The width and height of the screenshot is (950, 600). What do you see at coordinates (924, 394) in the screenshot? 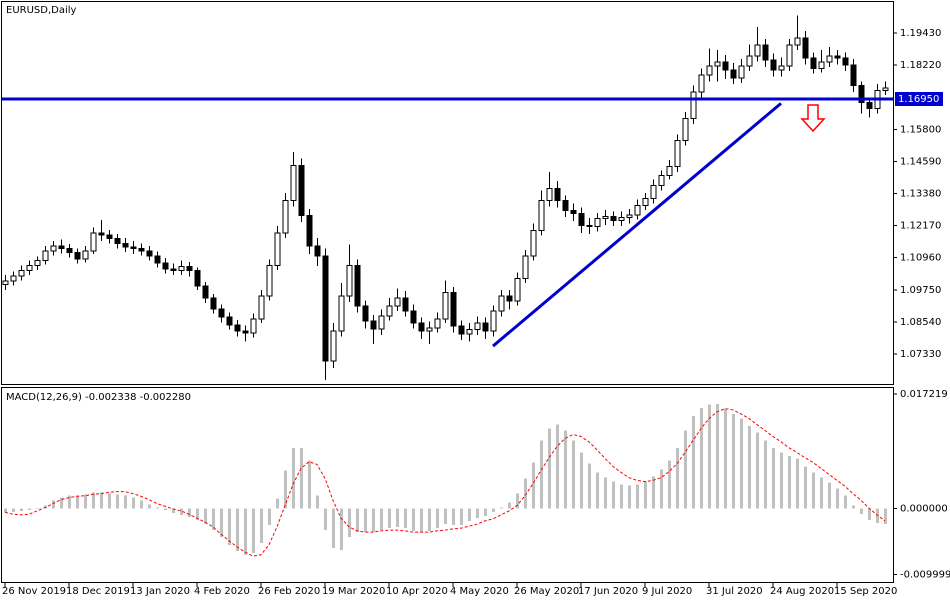
I see `y-tick-label: 0.017219` at bounding box center [924, 394].